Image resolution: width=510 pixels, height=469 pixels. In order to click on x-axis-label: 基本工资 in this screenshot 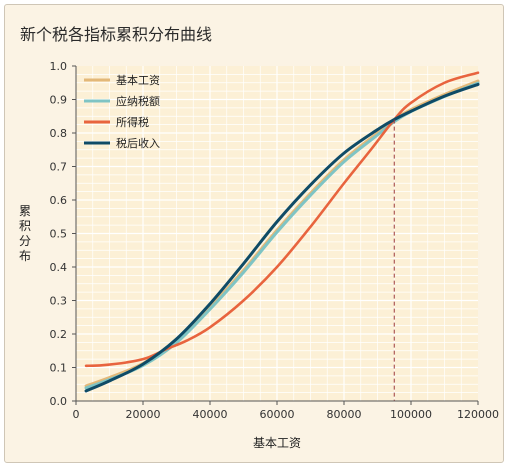, I will do `click(277, 443)`.